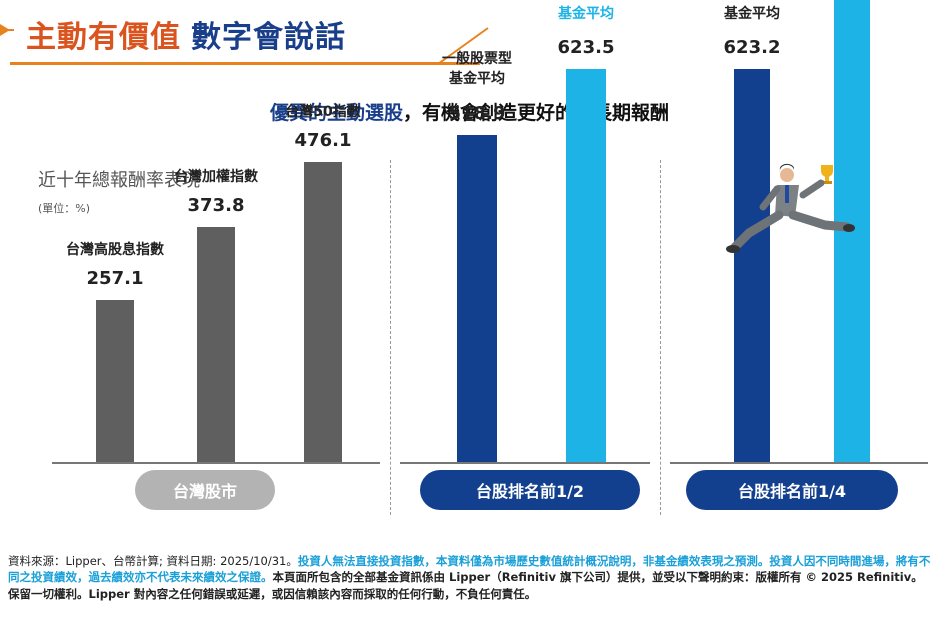 This screenshot has width=939, height=639. I want to click on chart-title: 近十年總報酬率表現, so click(119, 180).